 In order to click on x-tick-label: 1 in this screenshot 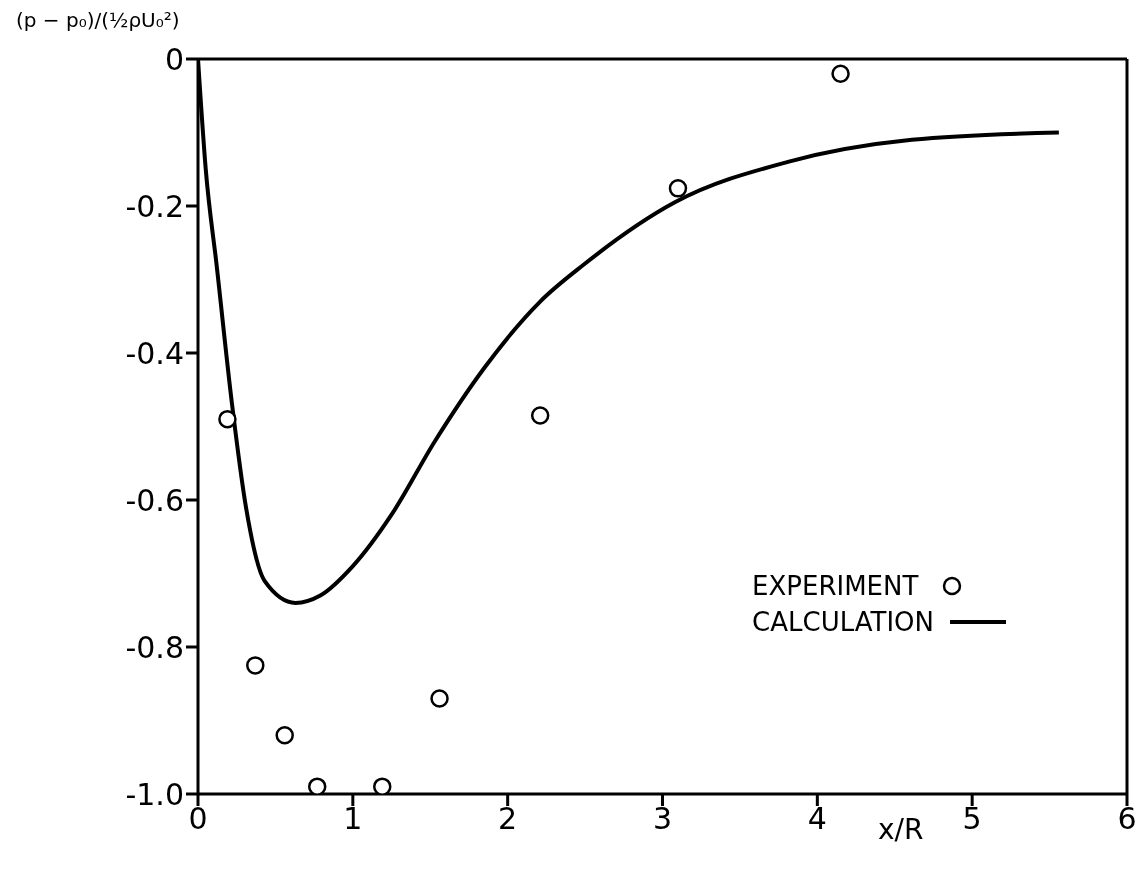, I will do `click(353, 819)`.